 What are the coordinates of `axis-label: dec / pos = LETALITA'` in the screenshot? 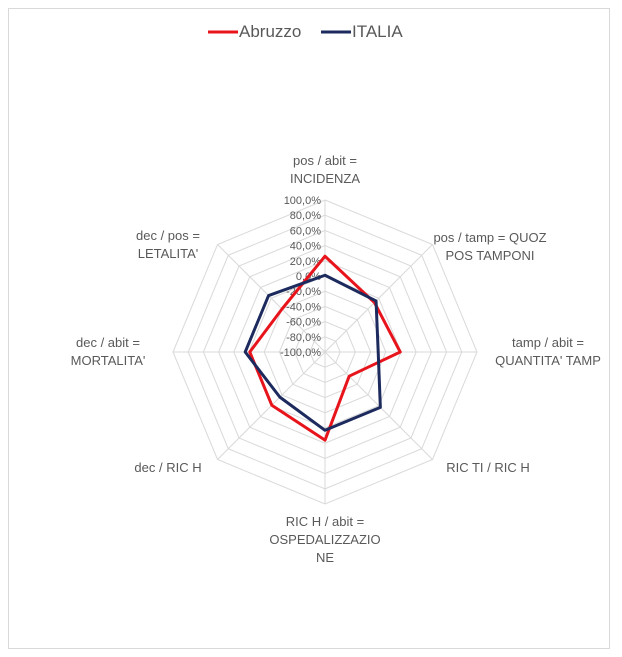 It's located at (168, 244).